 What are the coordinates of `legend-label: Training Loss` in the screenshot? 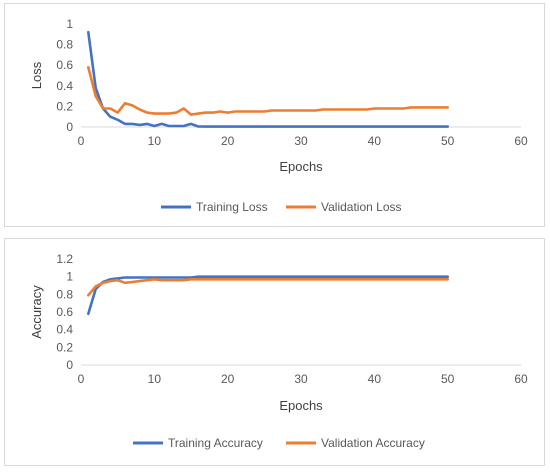 It's located at (232, 207).